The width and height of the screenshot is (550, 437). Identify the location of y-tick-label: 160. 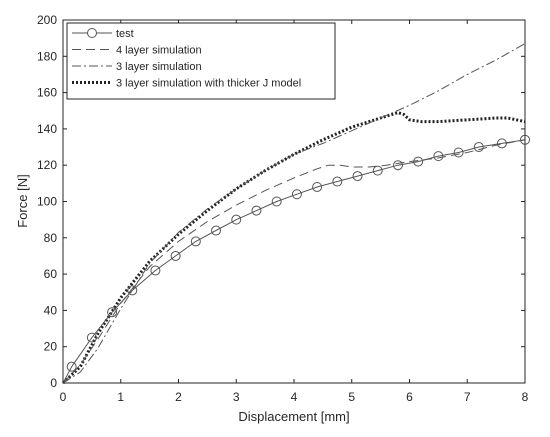
(47, 93).